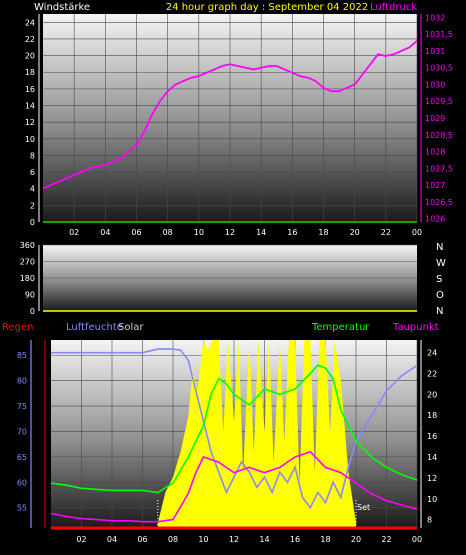 This screenshot has width=466, height=555. What do you see at coordinates (432, 436) in the screenshot?
I see `p3-right-tick: 16` at bounding box center [432, 436].